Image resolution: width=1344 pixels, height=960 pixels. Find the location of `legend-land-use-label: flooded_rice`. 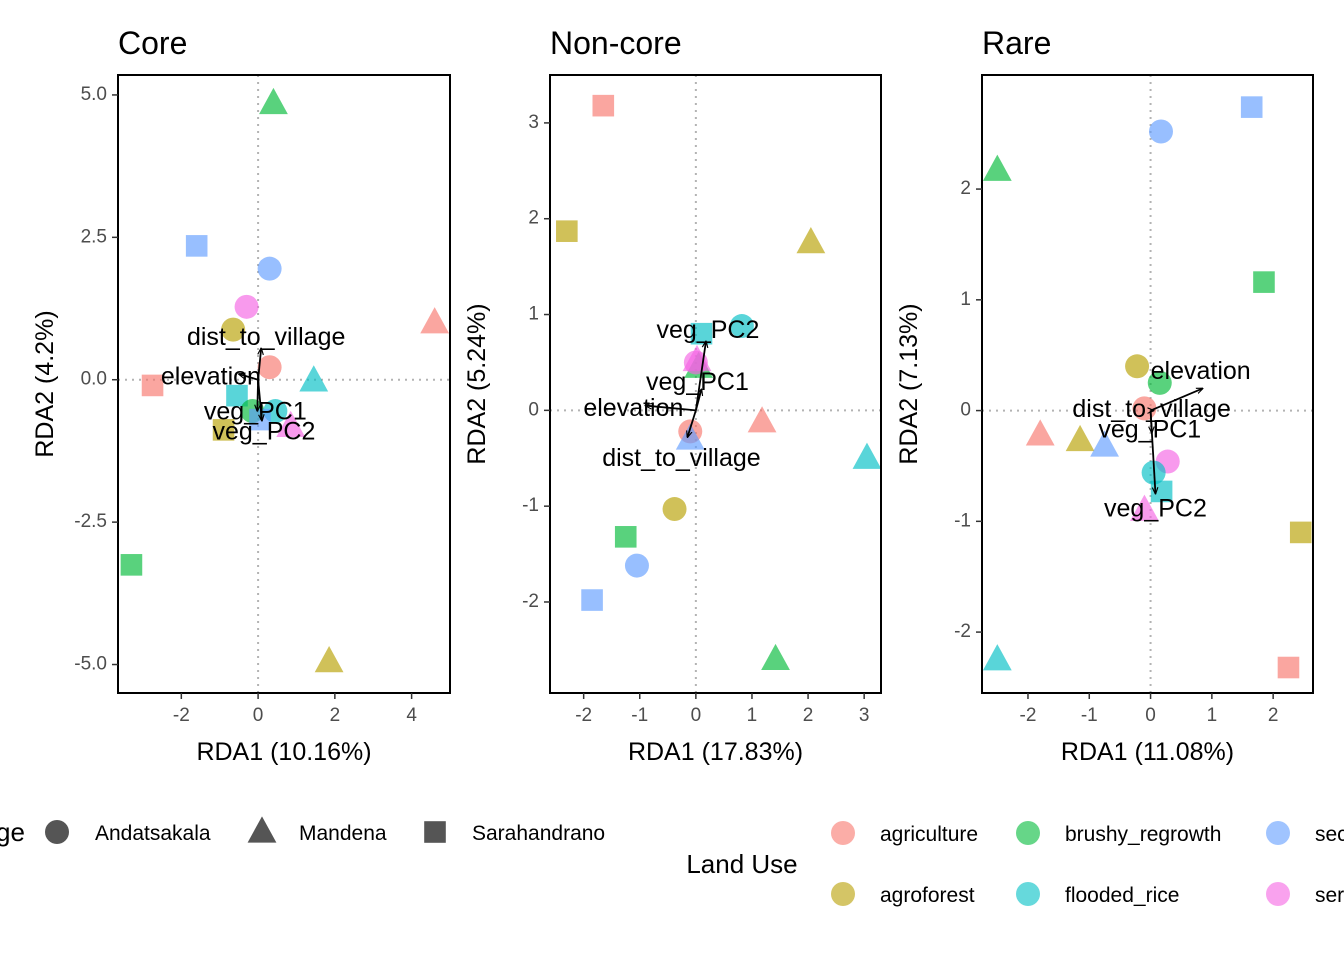

legend-land-use-label: flooded_rice is located at coordinates (1122, 895).